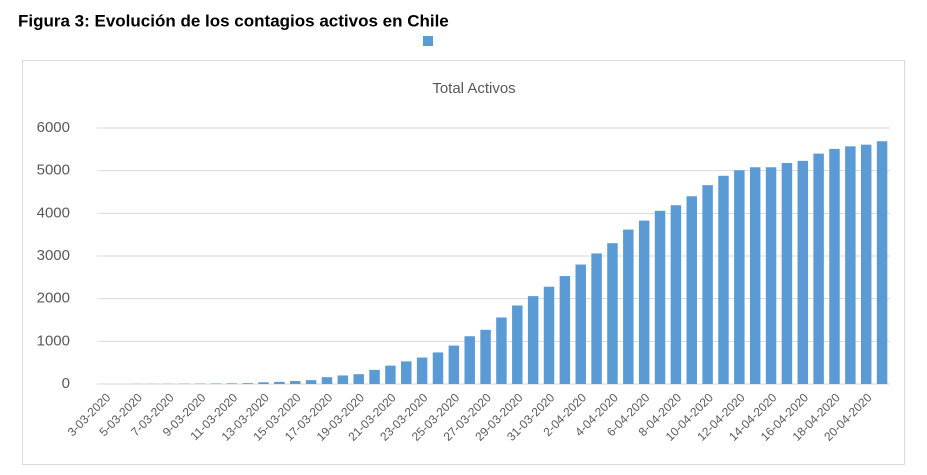  Describe the element at coordinates (473, 88) in the screenshot. I see `chart-title: Total Activos` at that location.